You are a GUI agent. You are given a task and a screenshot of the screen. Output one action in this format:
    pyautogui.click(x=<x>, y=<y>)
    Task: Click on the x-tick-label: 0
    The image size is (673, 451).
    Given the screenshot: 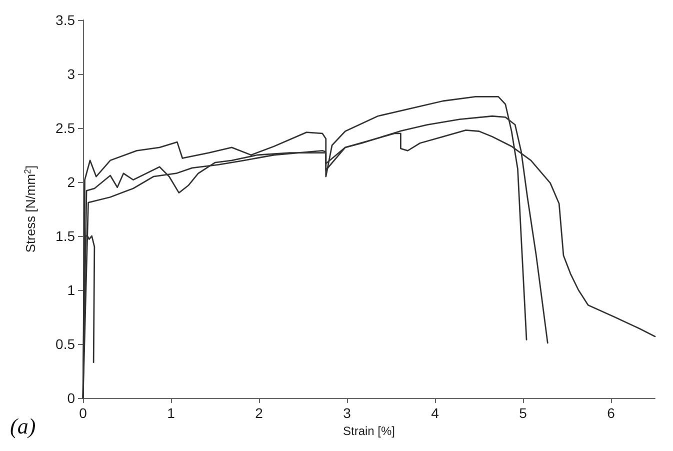 What is the action you would take?
    pyautogui.click(x=83, y=413)
    